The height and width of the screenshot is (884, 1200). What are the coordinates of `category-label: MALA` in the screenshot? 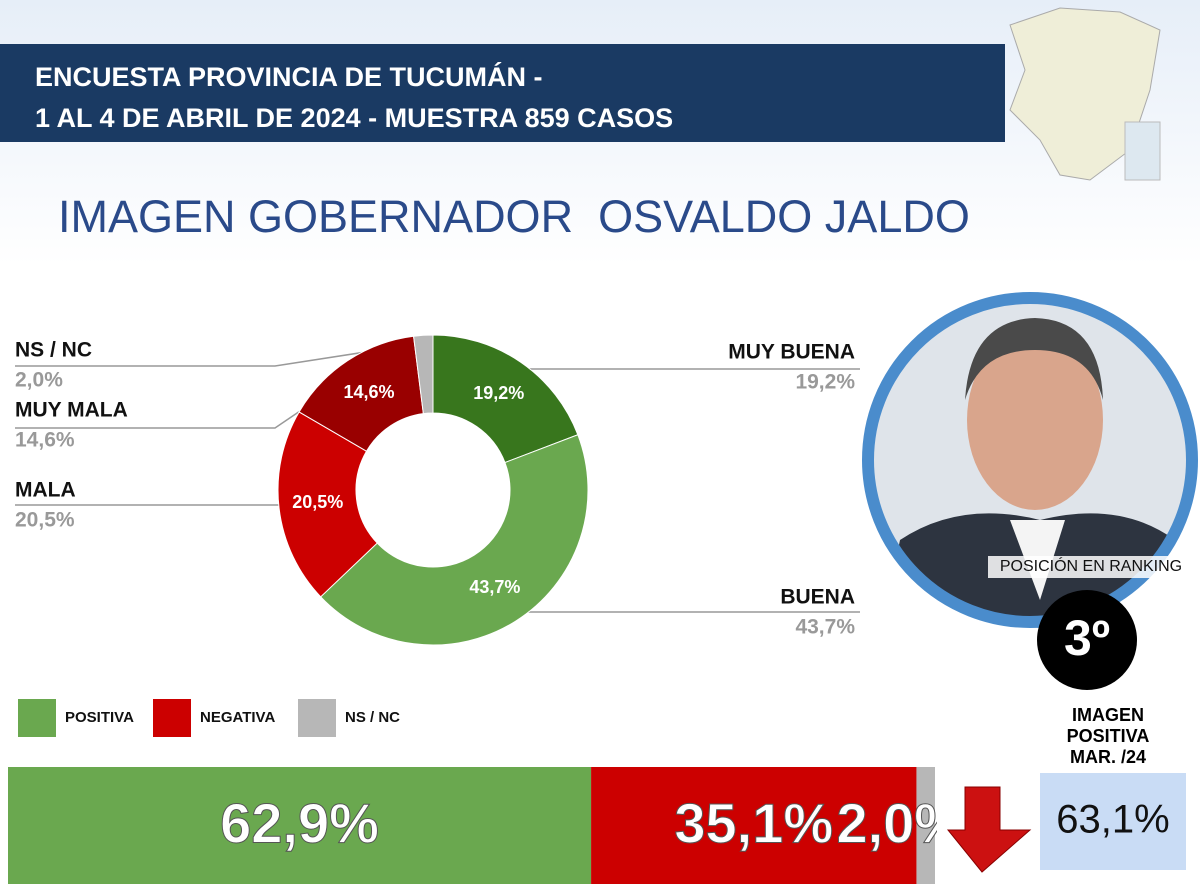 It's located at (45, 490).